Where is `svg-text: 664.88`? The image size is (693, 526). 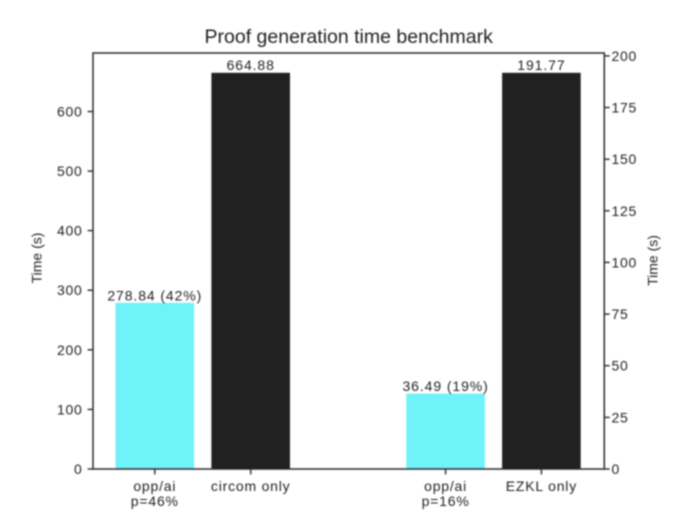
svg-text: 664.88 is located at coordinates (251, 65).